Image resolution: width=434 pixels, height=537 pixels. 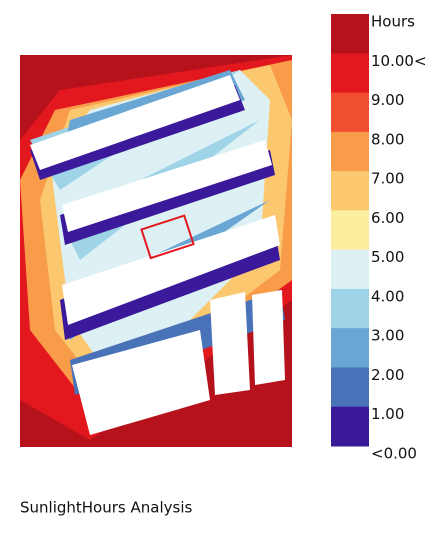 I want to click on legend-label: 2.00, so click(x=387, y=375).